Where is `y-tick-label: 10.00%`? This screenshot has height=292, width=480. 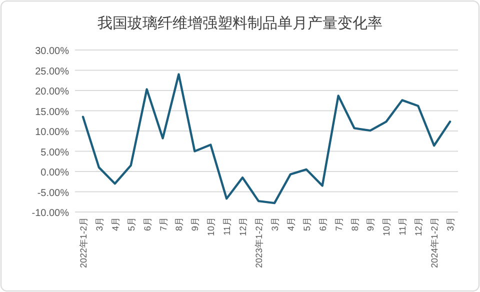 y-tick-label: 10.00% is located at coordinates (52, 132).